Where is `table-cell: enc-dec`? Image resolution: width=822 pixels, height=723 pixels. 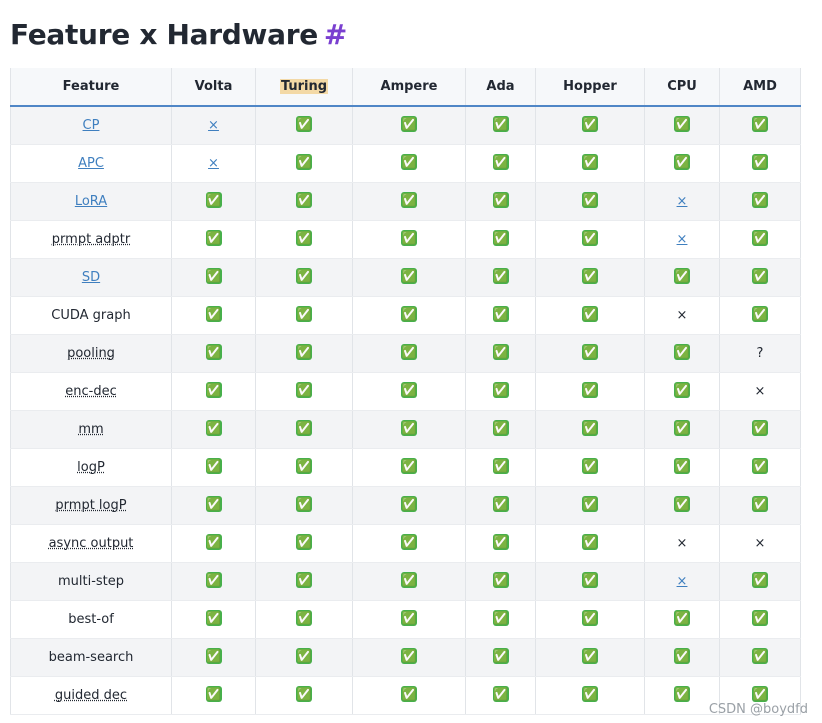 table-cell: enc-dec is located at coordinates (91, 391).